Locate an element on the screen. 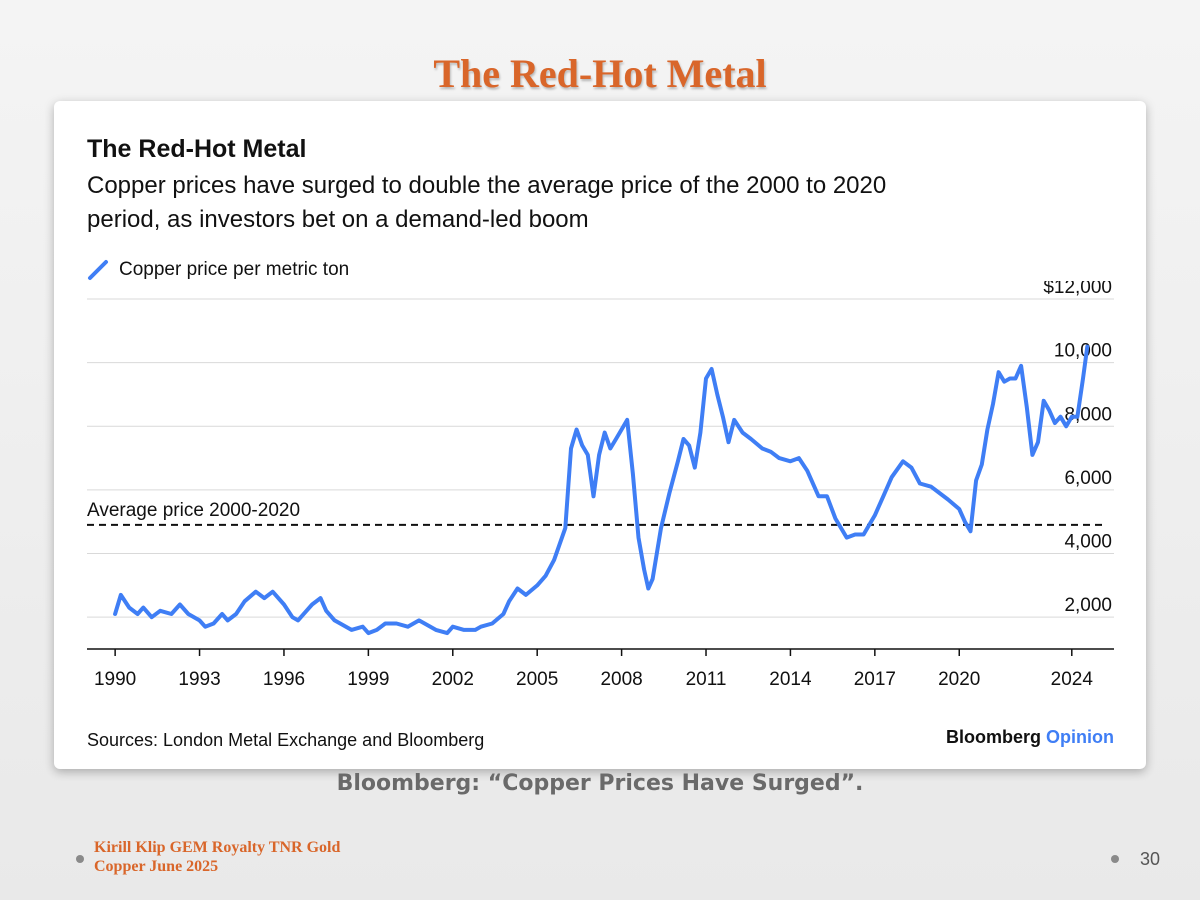  chart-title: The Red-Hot Metal is located at coordinates (197, 149).